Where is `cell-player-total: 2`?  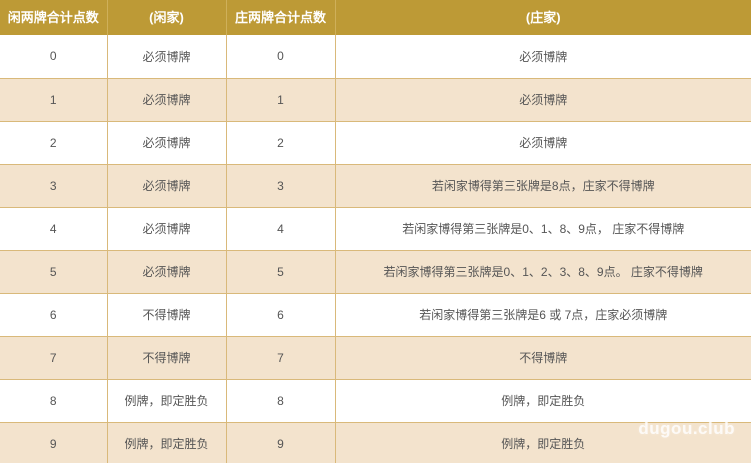 cell-player-total: 2 is located at coordinates (54, 143).